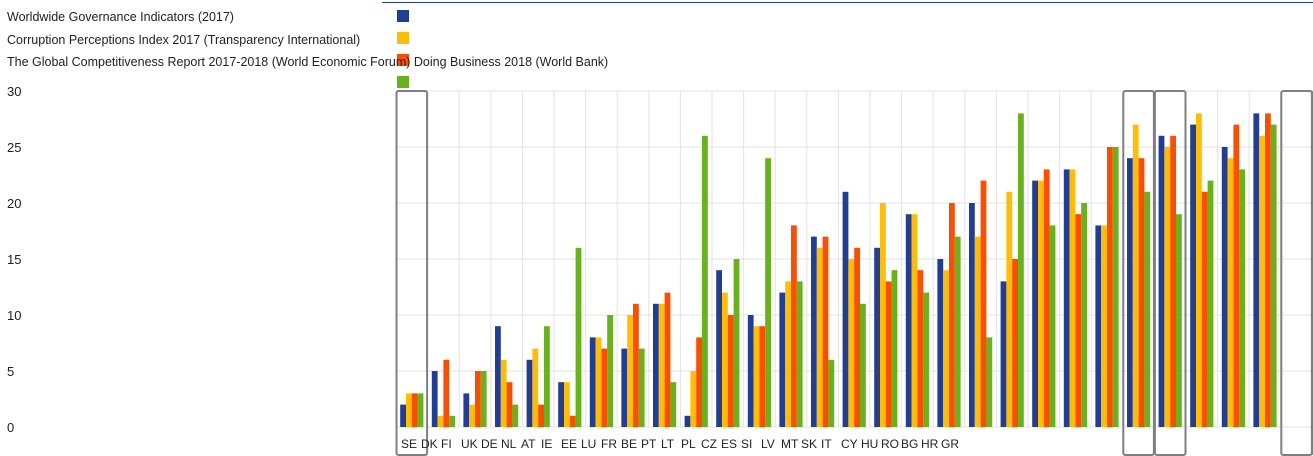 The width and height of the screenshot is (1313, 456). What do you see at coordinates (729, 444) in the screenshot?
I see `x-category-label: ES` at bounding box center [729, 444].